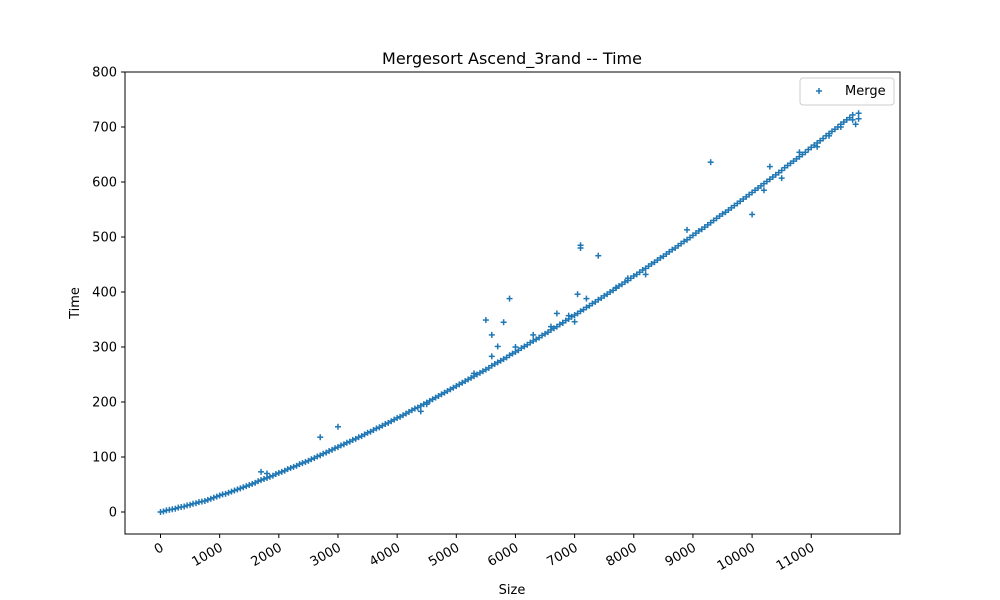 The height and width of the screenshot is (600, 1000). What do you see at coordinates (847, 91) in the screenshot?
I see `legend-box` at bounding box center [847, 91].